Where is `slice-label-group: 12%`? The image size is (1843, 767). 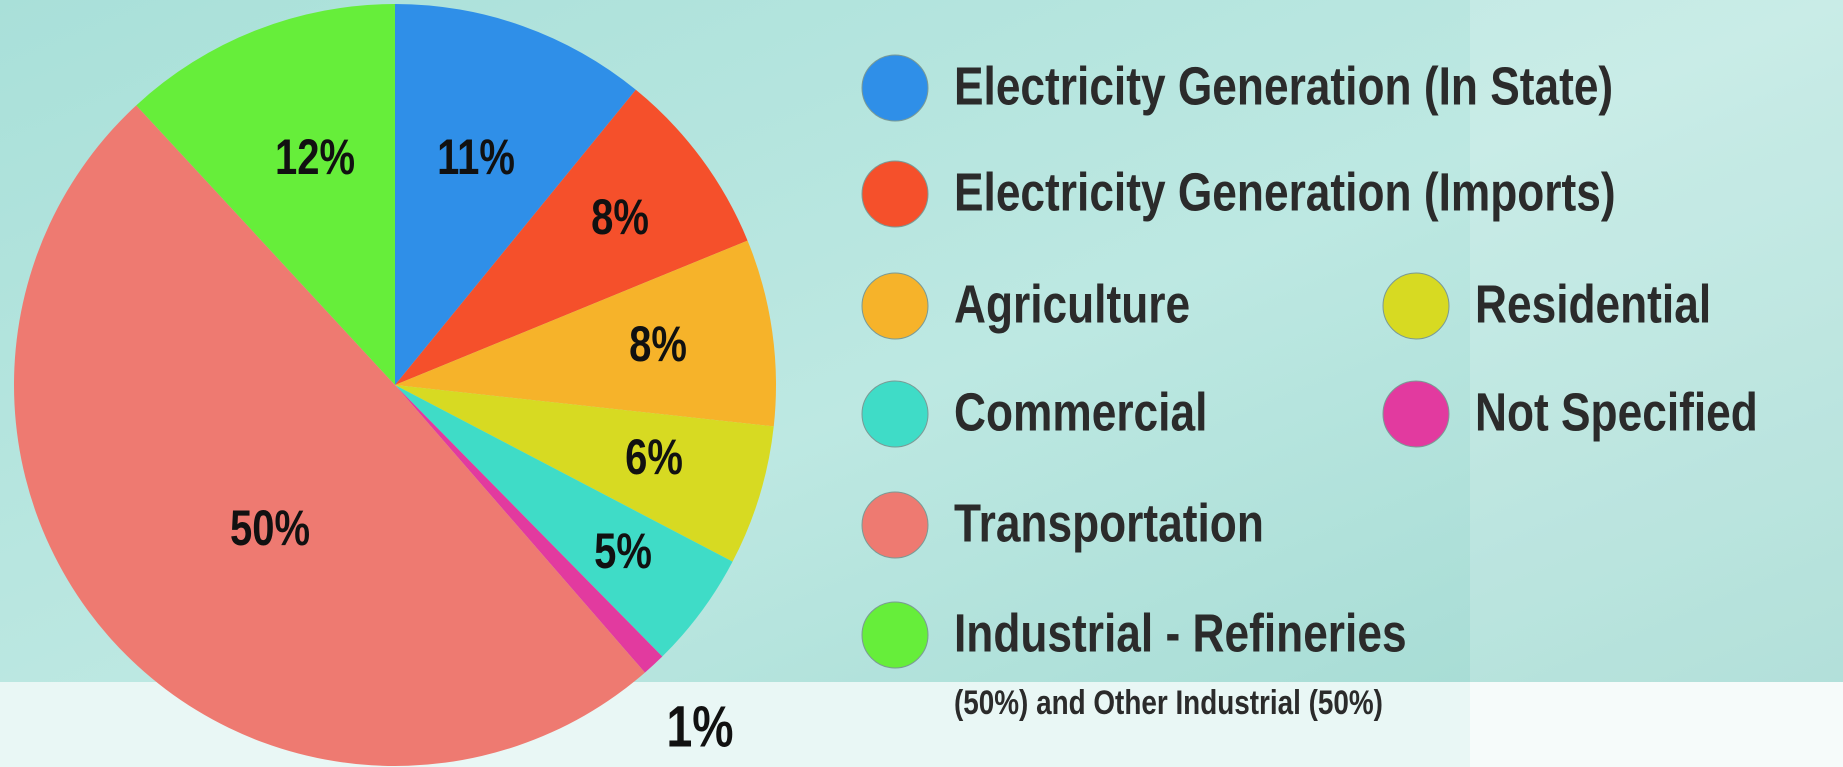
slice-label-group: 12% is located at coordinates (315, 157).